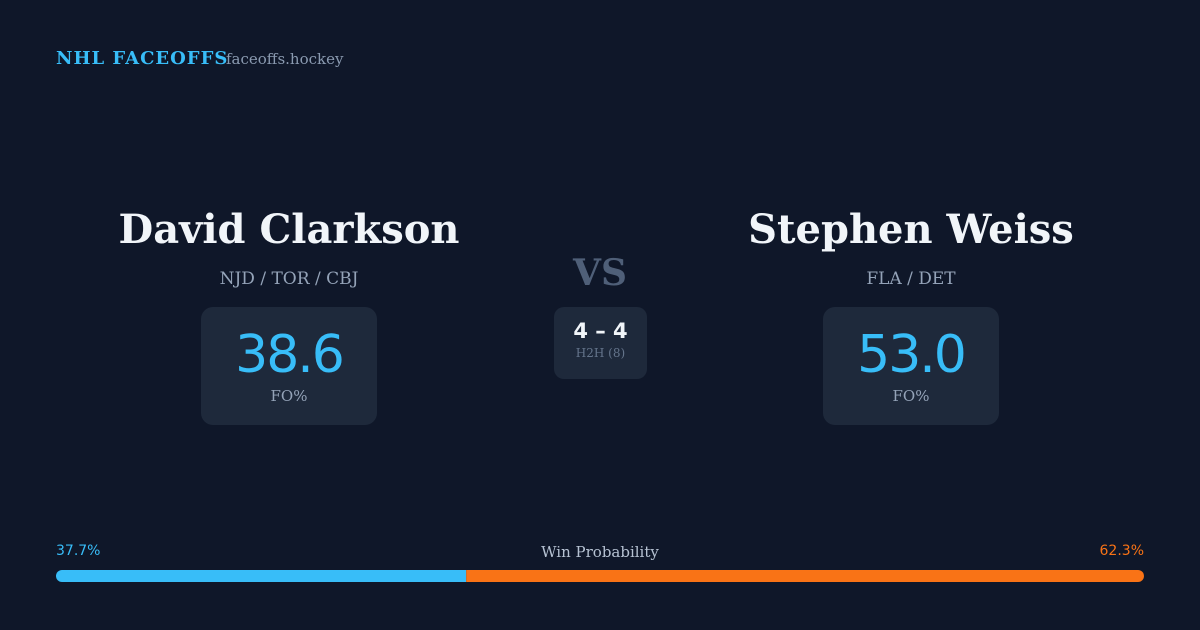 The image size is (1200, 630). What do you see at coordinates (911, 279) in the screenshot?
I see `player-teams: FLA / DET` at bounding box center [911, 279].